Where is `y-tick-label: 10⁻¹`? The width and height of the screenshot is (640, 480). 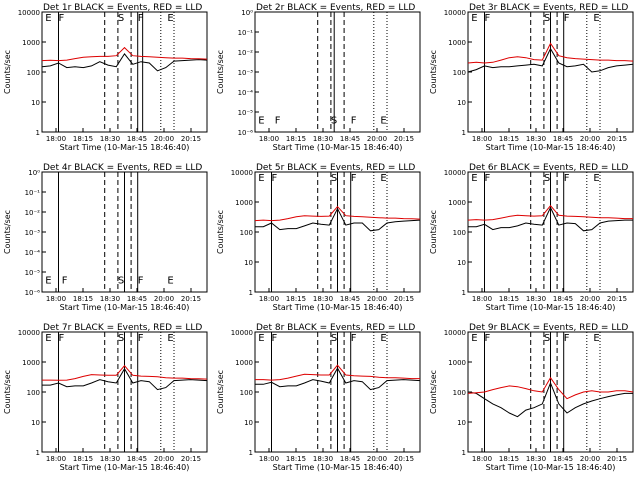 y-tick-label: 10⁻¹ is located at coordinates (33, 193).